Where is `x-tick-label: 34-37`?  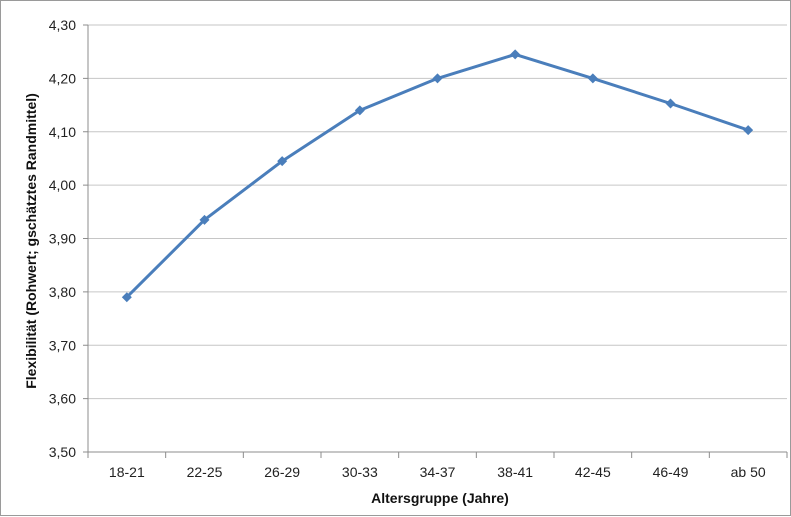
x-tick-label: 34-37 is located at coordinates (438, 472).